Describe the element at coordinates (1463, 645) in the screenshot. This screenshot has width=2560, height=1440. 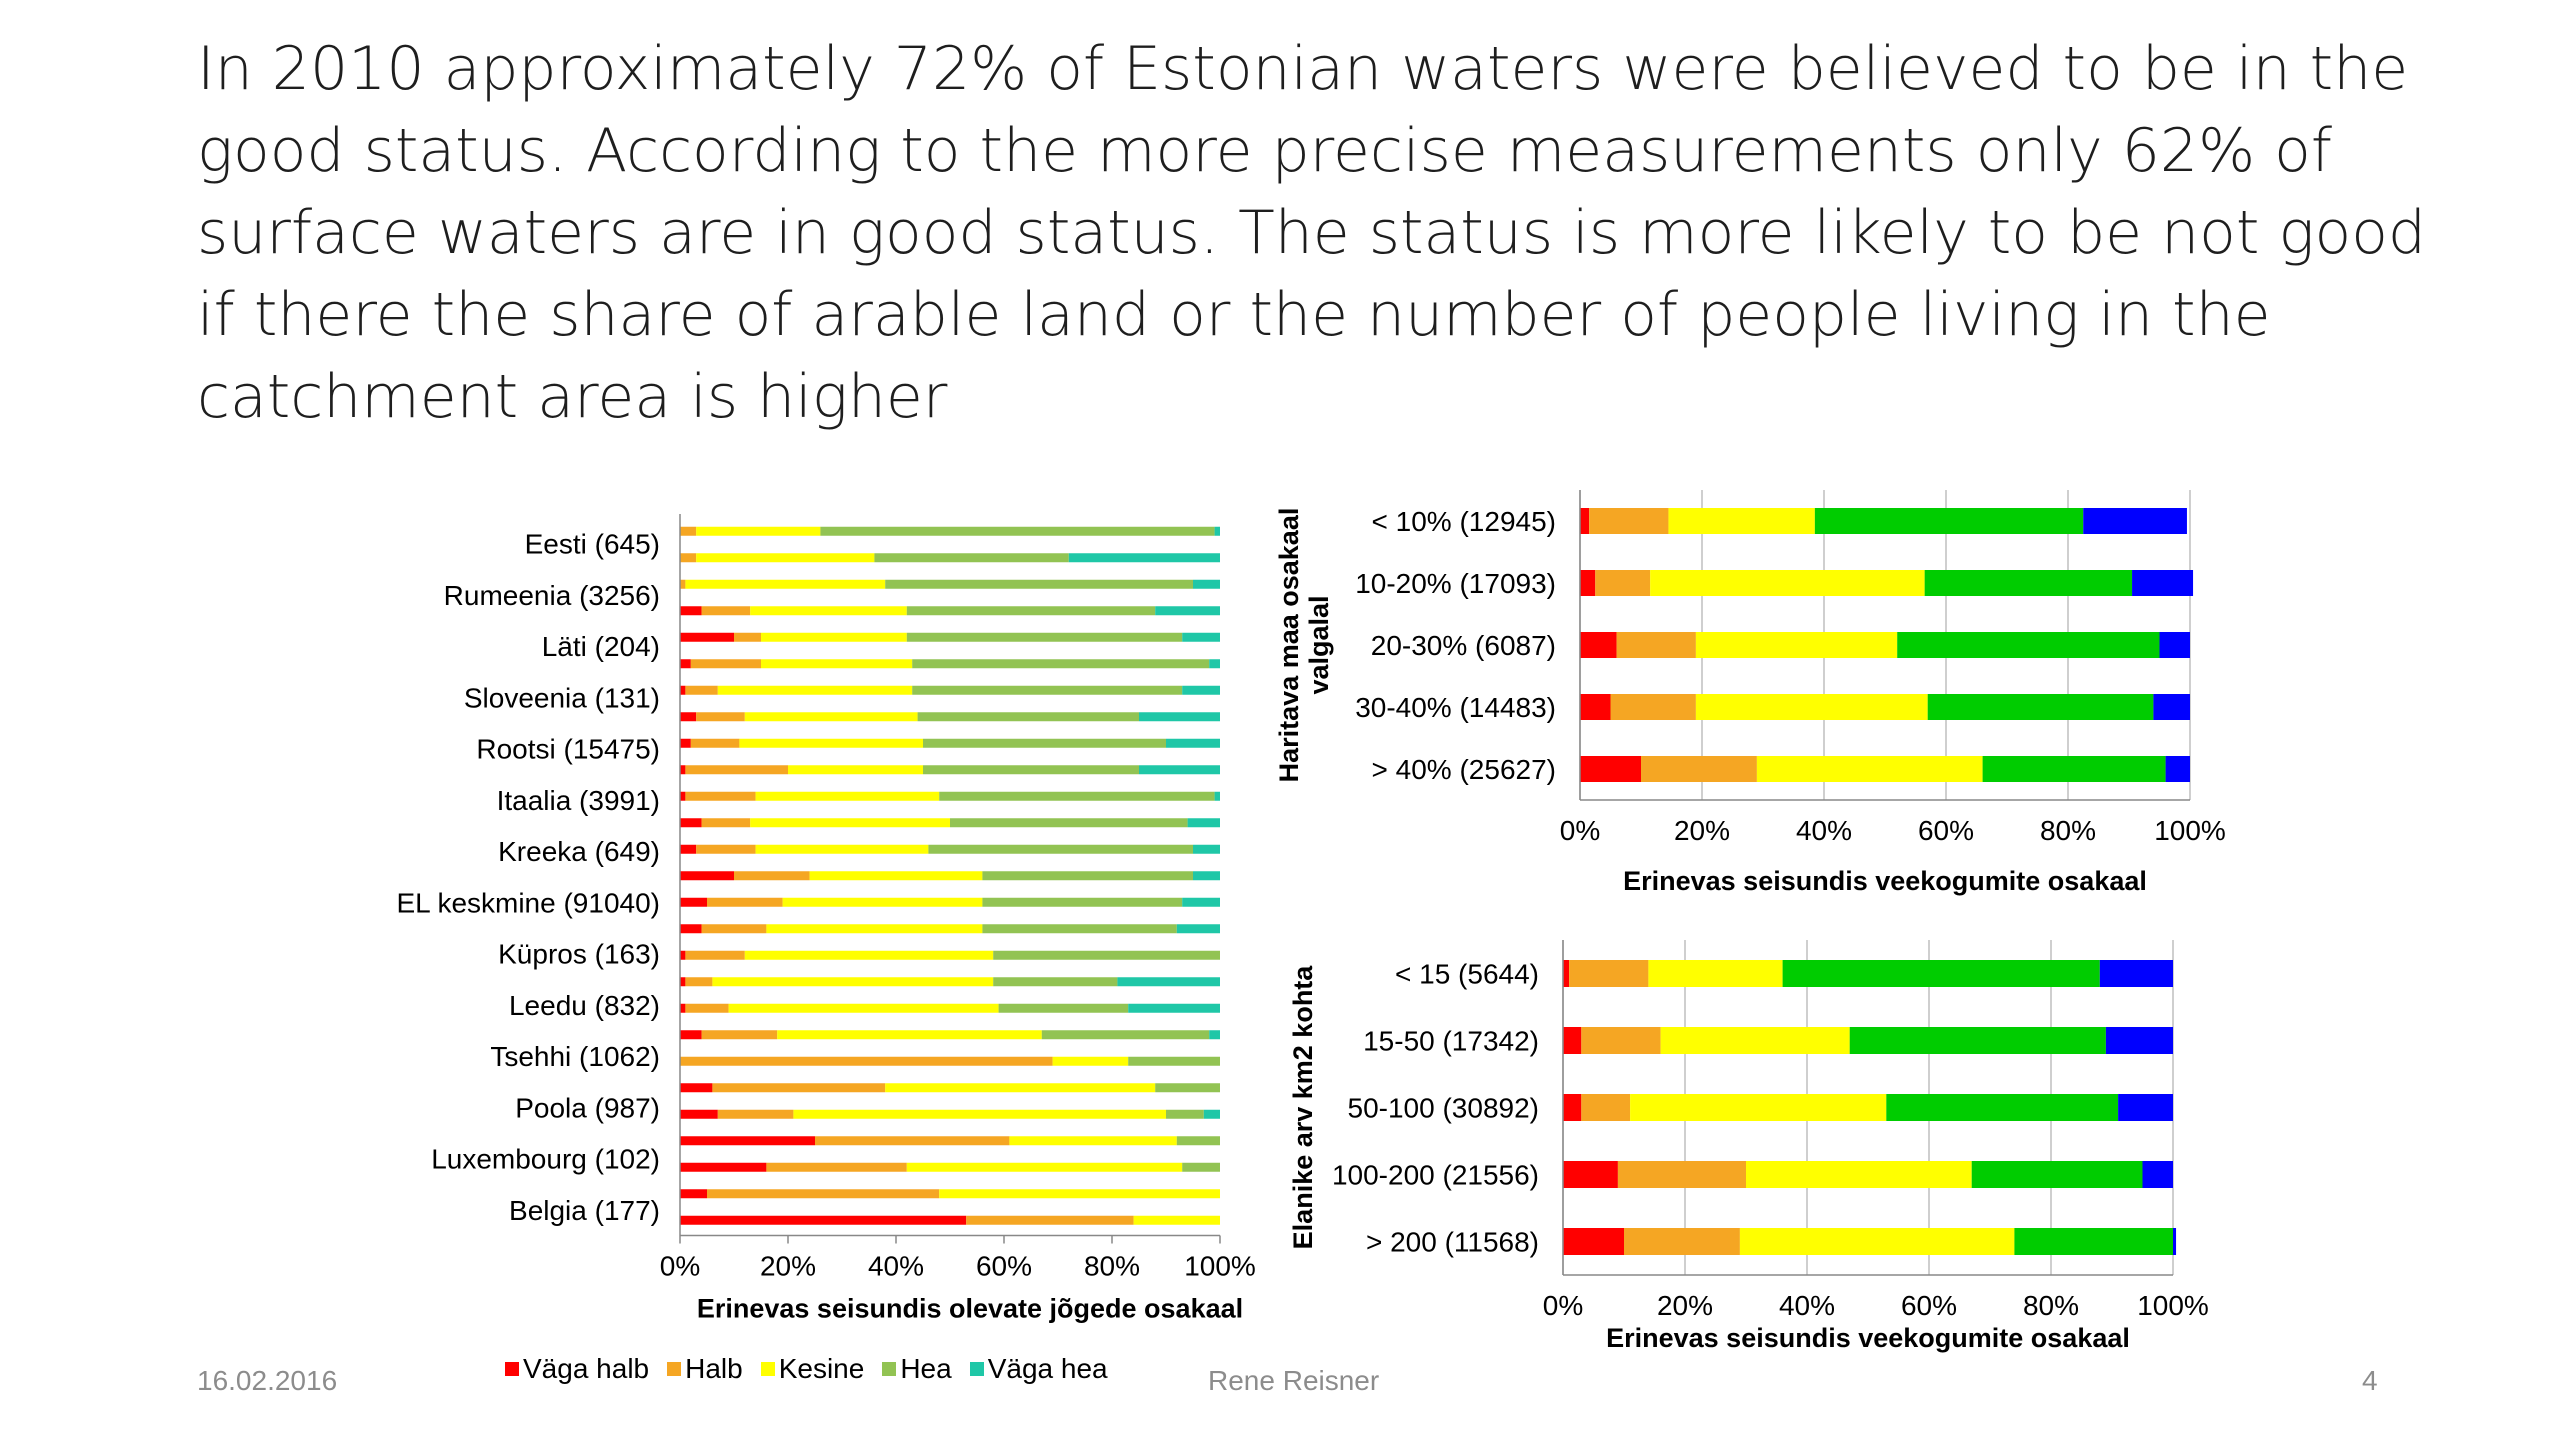
I see `c2-category-label: 20-30% (6087)` at that location.